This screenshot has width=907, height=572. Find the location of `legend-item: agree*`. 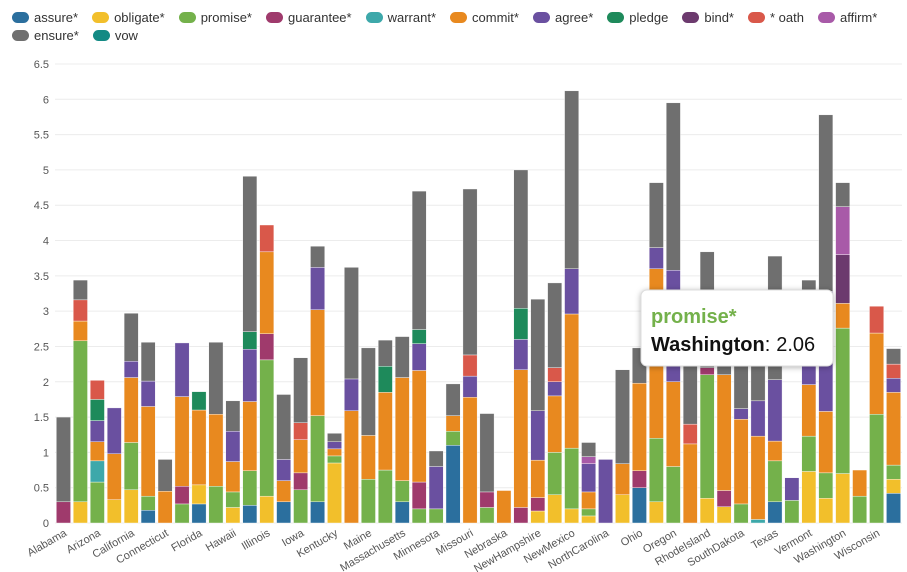

legend-item: agree* is located at coordinates (562, 17).